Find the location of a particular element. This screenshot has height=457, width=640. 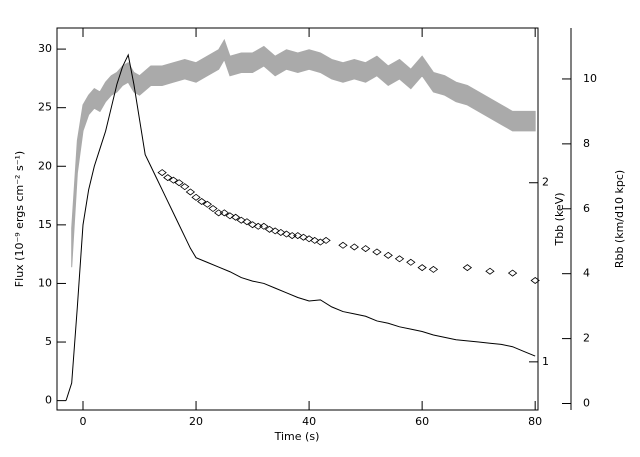

y3-tick-label: 2 is located at coordinates (586, 338).